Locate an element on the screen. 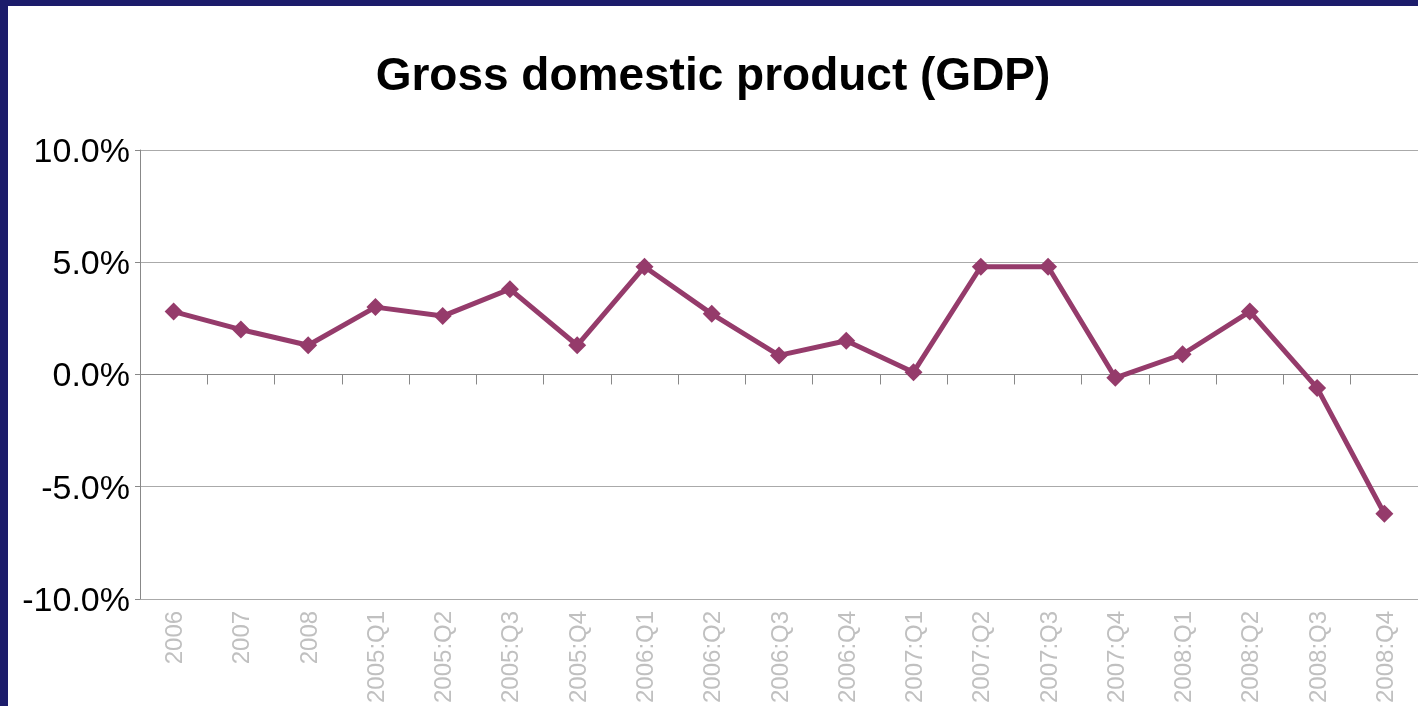 The height and width of the screenshot is (706, 1418). y-tick-label: 10.0% is located at coordinates (81, 150).